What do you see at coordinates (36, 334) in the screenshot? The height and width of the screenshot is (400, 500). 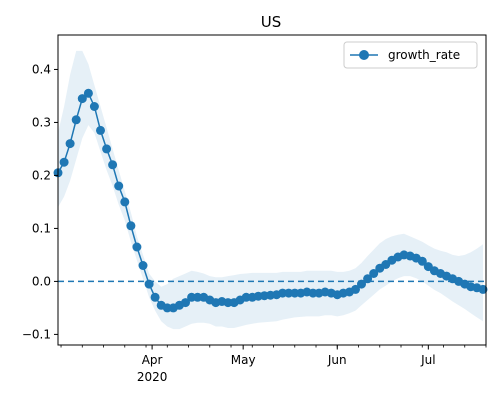 I see `y-tick-label: −0.1` at bounding box center [36, 334].